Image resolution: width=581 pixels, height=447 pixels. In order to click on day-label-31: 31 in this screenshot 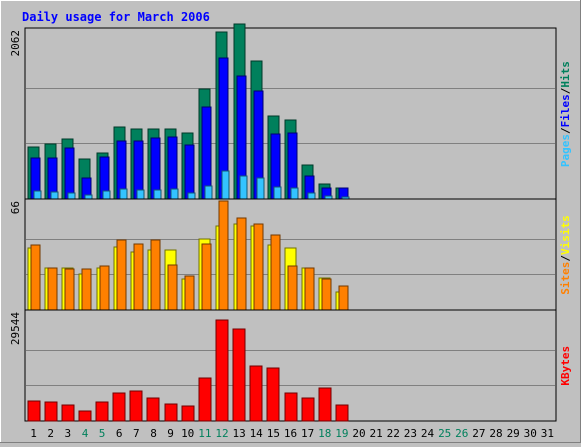, I will do `click(547, 433)`.